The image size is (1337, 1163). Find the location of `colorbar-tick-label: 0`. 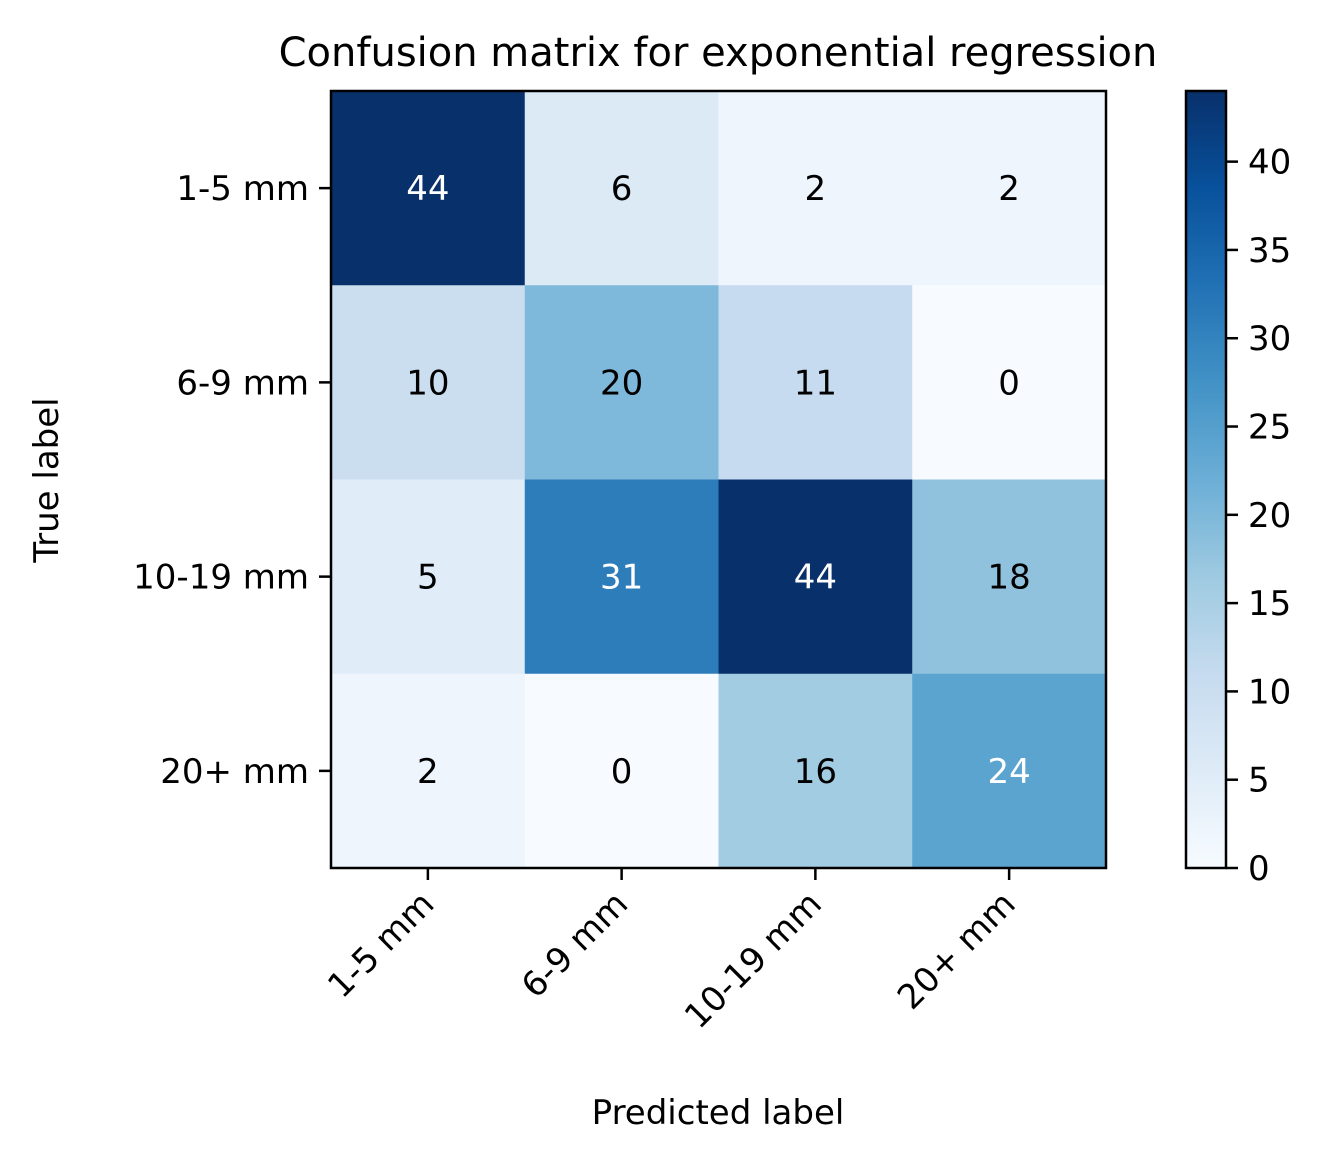

colorbar-tick-label: 0 is located at coordinates (1259, 869).